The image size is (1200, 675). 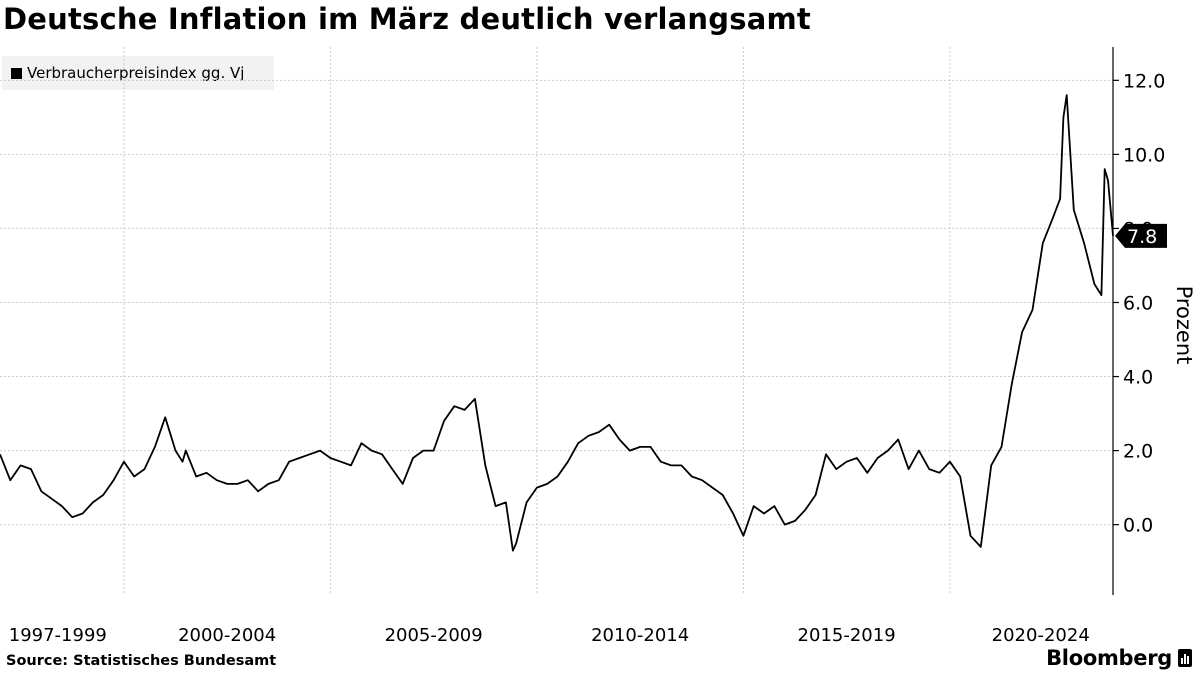 What do you see at coordinates (1041, 635) in the screenshot?
I see `tick-label-x-2020-2024: 2020-2024` at bounding box center [1041, 635].